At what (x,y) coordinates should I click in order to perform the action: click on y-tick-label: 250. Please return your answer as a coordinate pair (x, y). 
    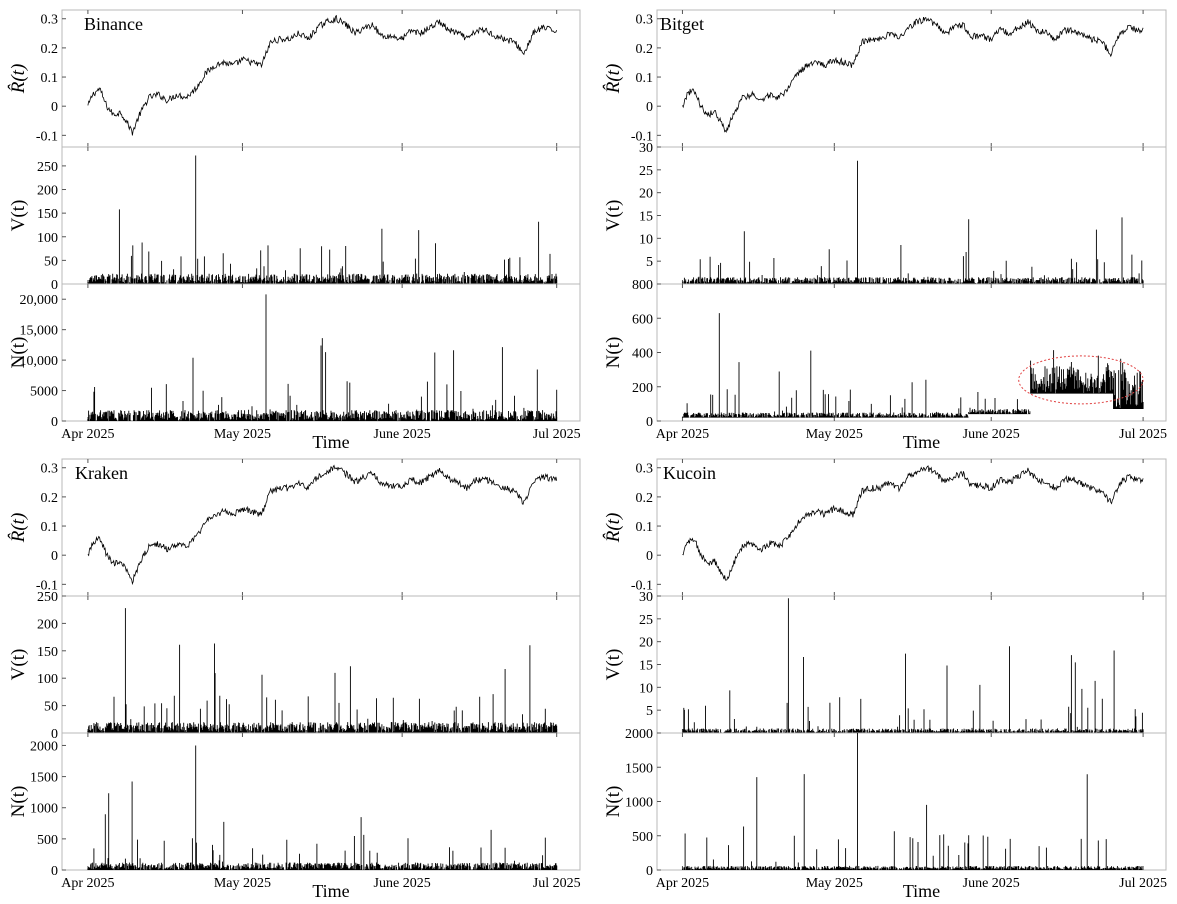
    Looking at the image, I should click on (47, 597).